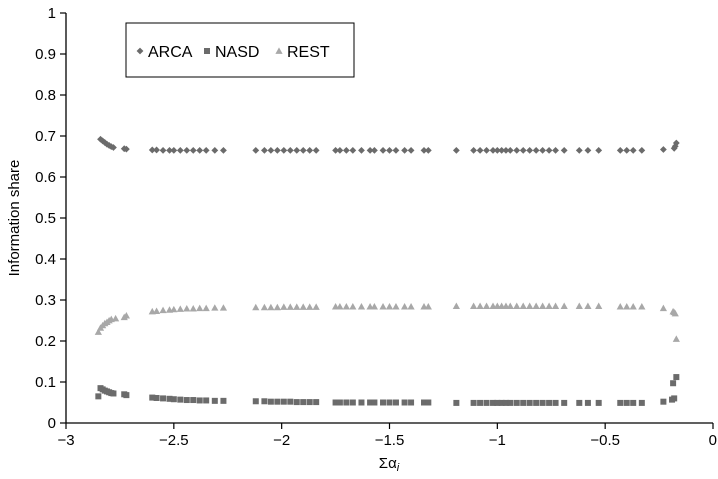 This screenshot has height=479, width=718. I want to click on x-tick-label: −3, so click(65, 440).